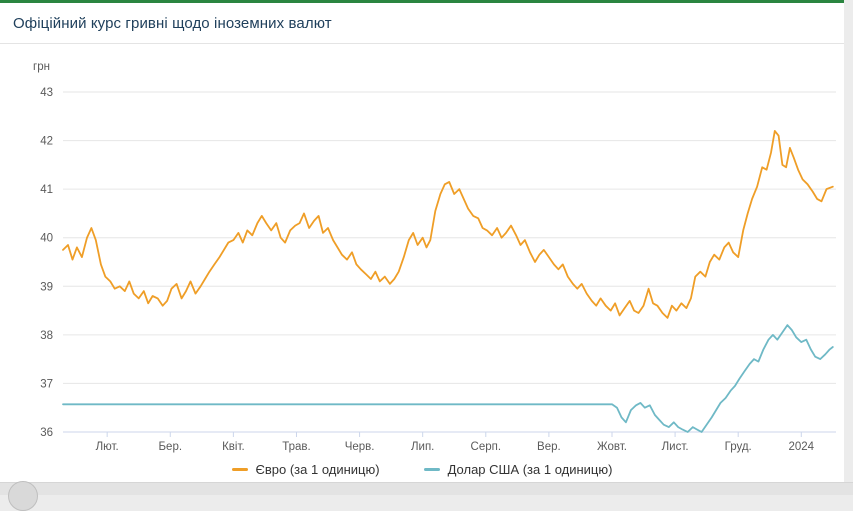 The width and height of the screenshot is (853, 511). Describe the element at coordinates (171, 447) in the screenshot. I see `x-tick-label: Бер.` at that location.